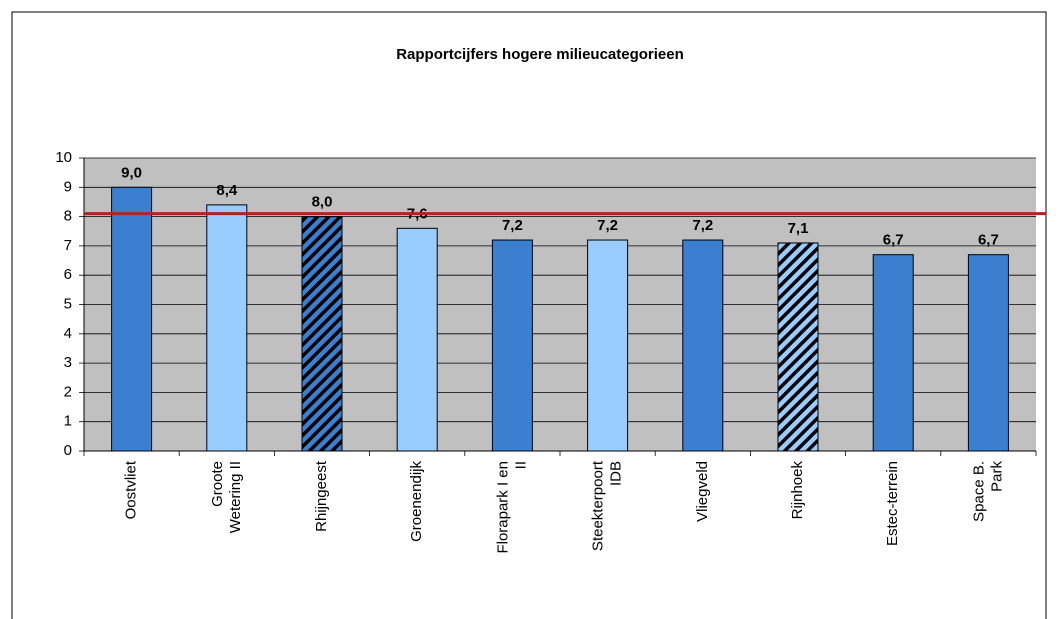  I want to click on value-label: 7,1, so click(798, 228).